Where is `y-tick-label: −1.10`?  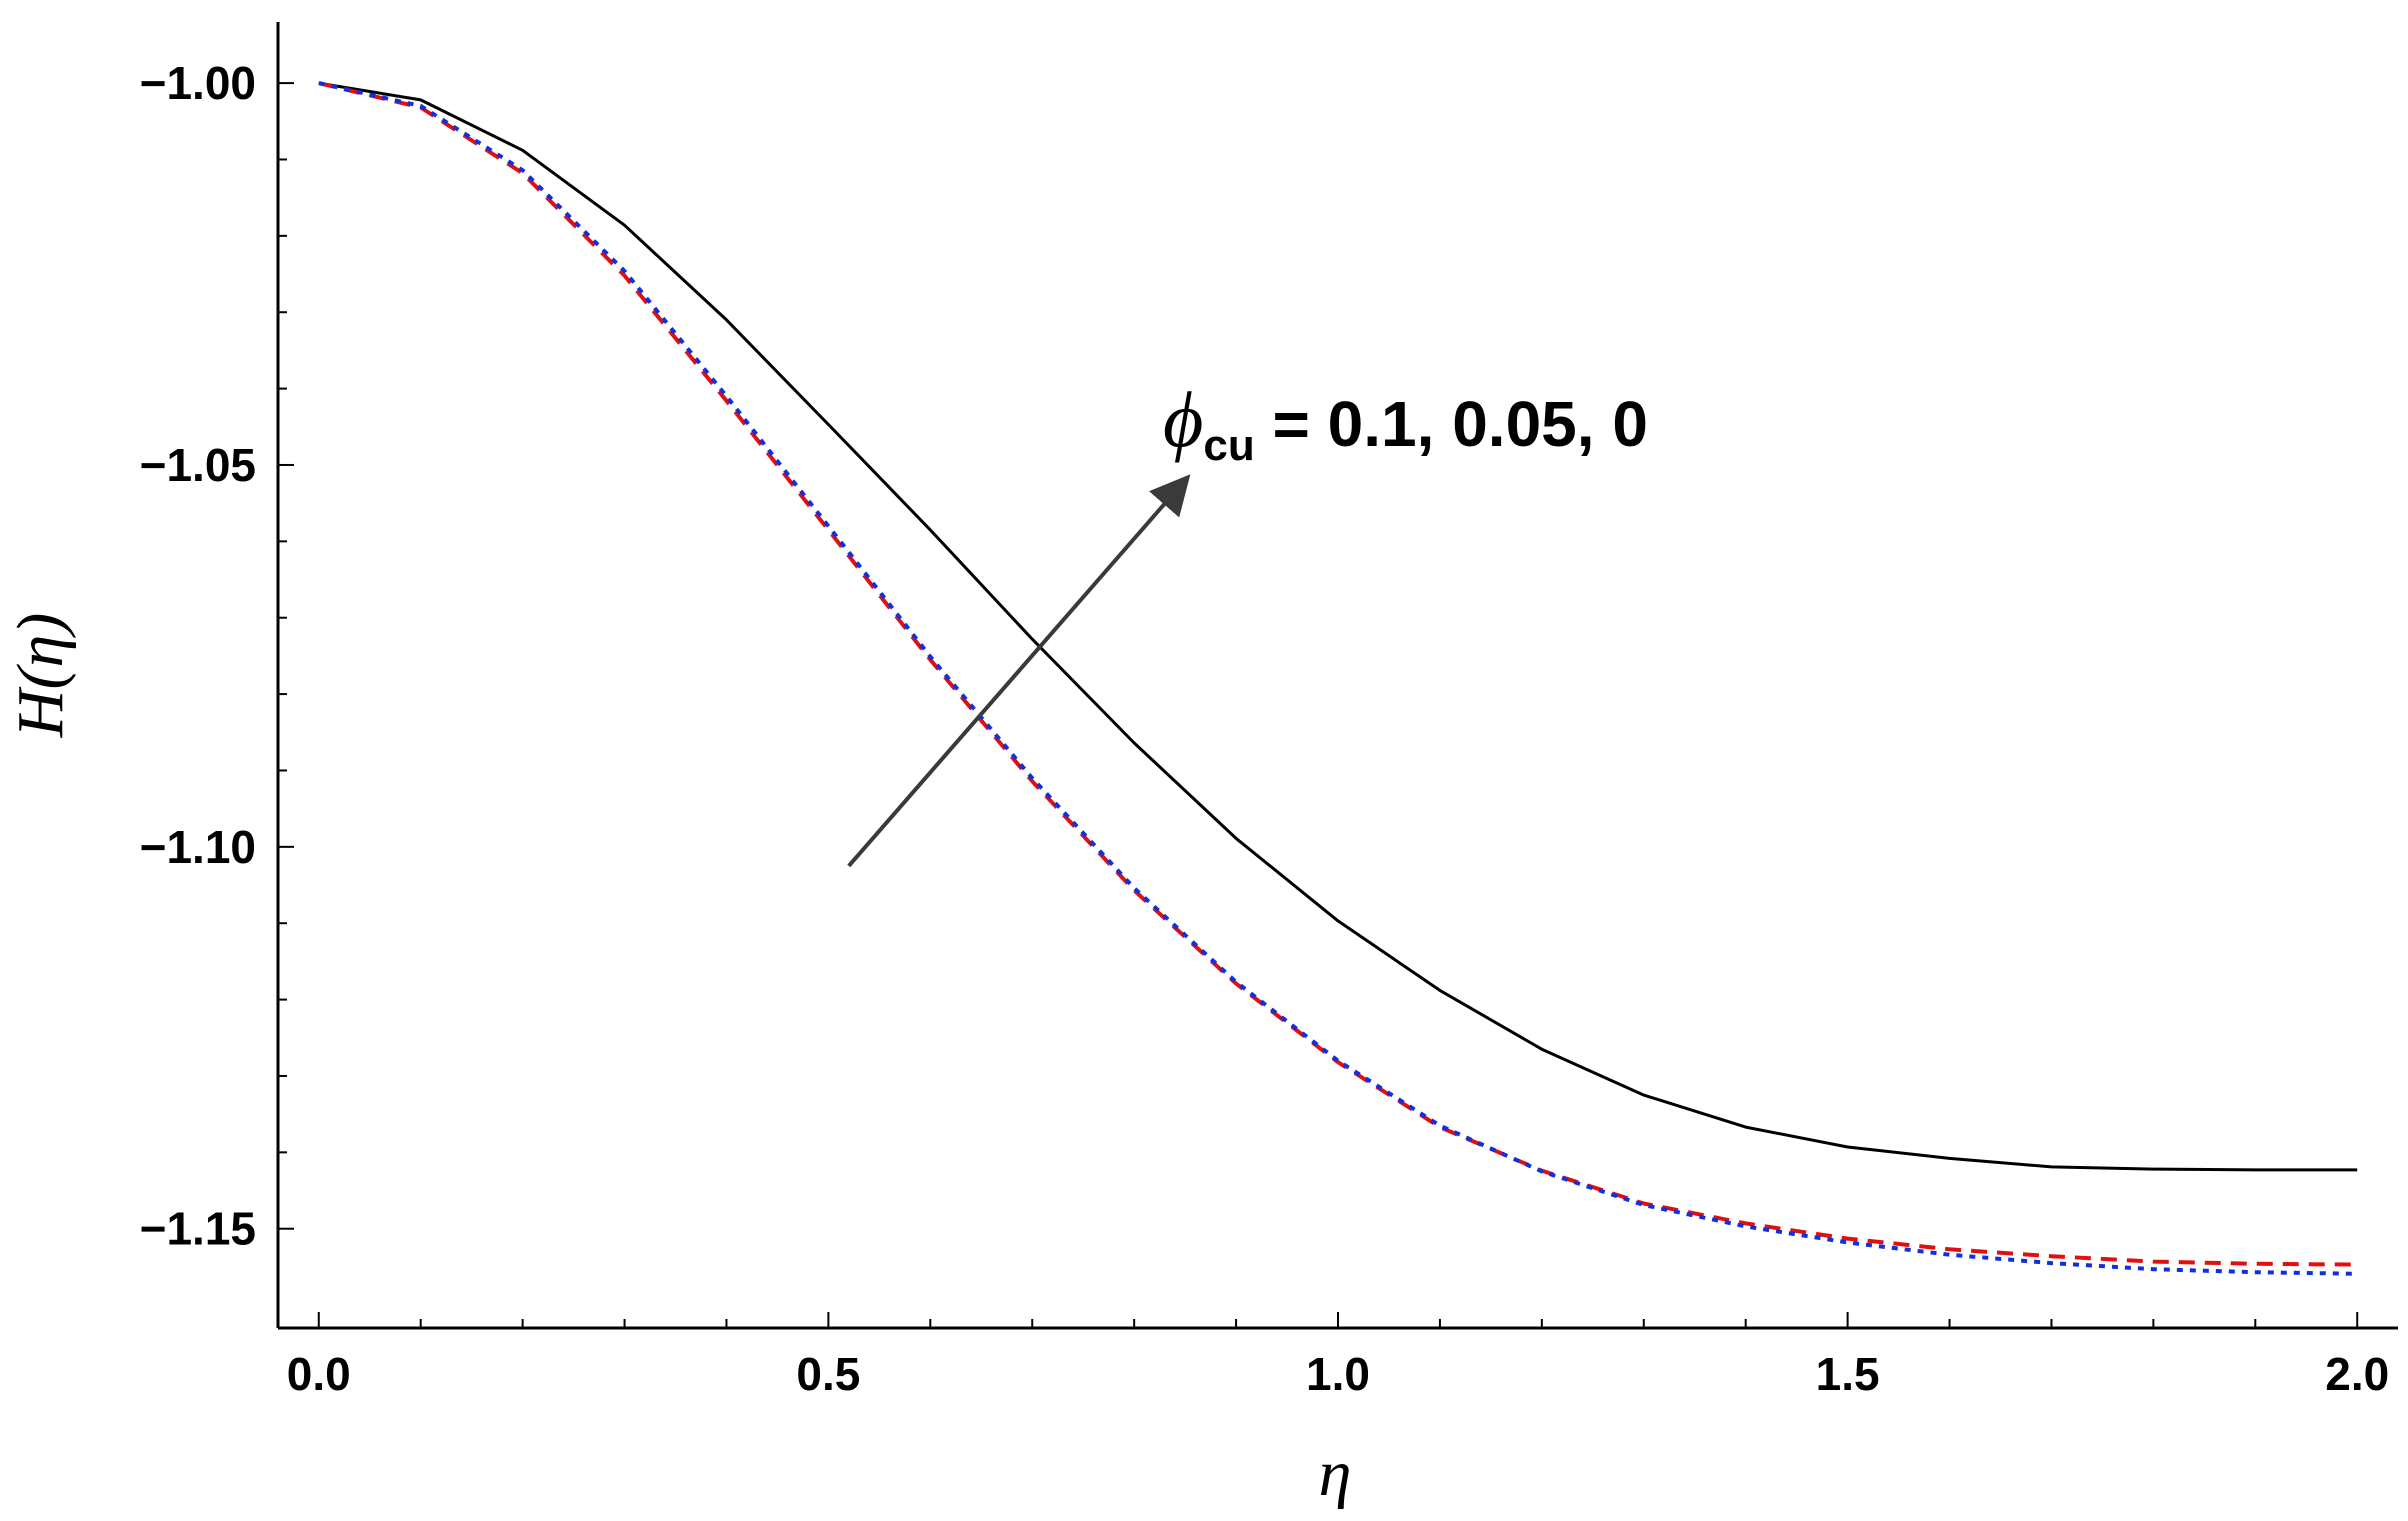
y-tick-label: −1.10 is located at coordinates (198, 847).